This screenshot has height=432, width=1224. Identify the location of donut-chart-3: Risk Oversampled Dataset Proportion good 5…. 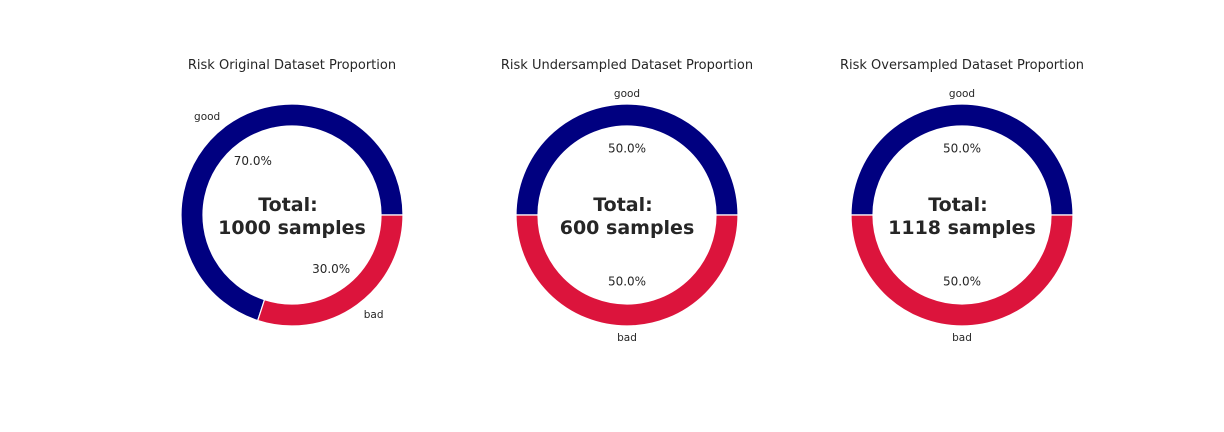
(962, 201).